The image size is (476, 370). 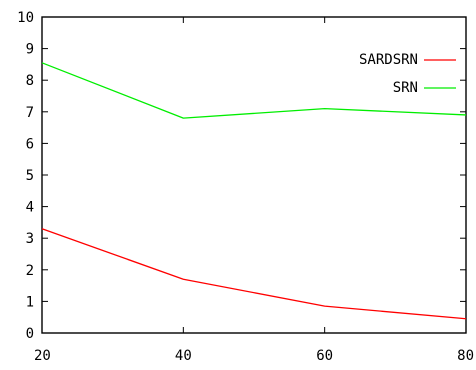 I want to click on x-tick-label: 80, so click(x=465, y=356).